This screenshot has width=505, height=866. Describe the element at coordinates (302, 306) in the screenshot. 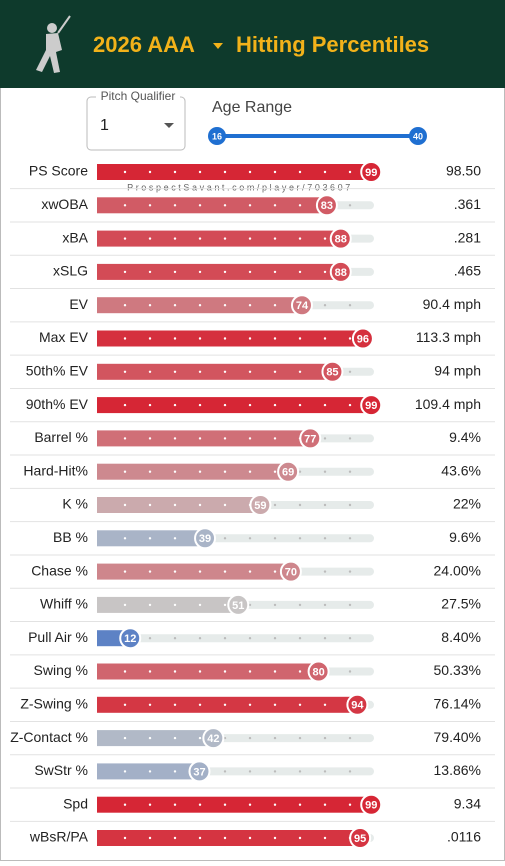

I see `percentile-label: 74` at that location.